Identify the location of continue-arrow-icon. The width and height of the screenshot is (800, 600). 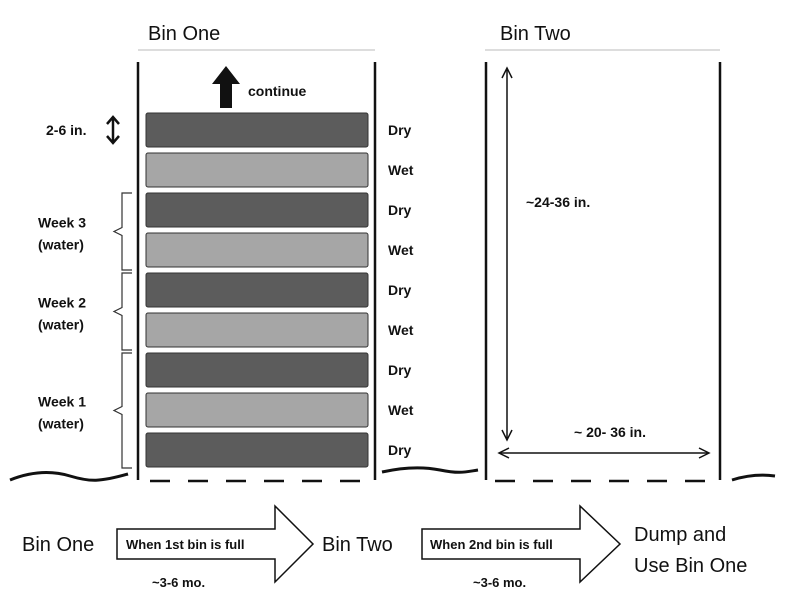
(226, 87).